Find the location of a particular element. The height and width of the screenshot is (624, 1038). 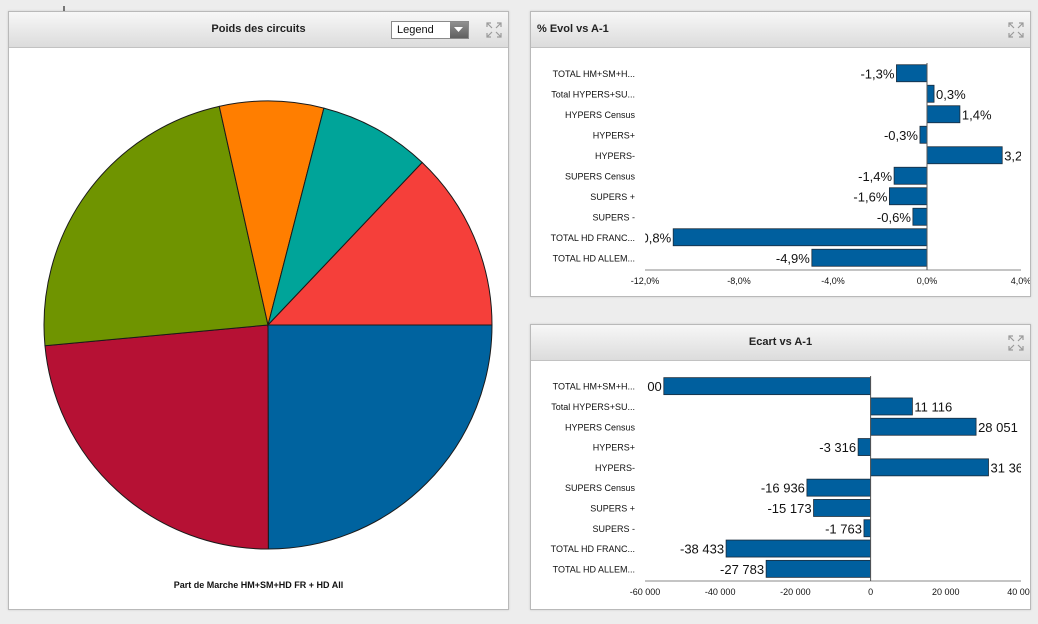

legend-dropdown: Legend is located at coordinates (430, 30).